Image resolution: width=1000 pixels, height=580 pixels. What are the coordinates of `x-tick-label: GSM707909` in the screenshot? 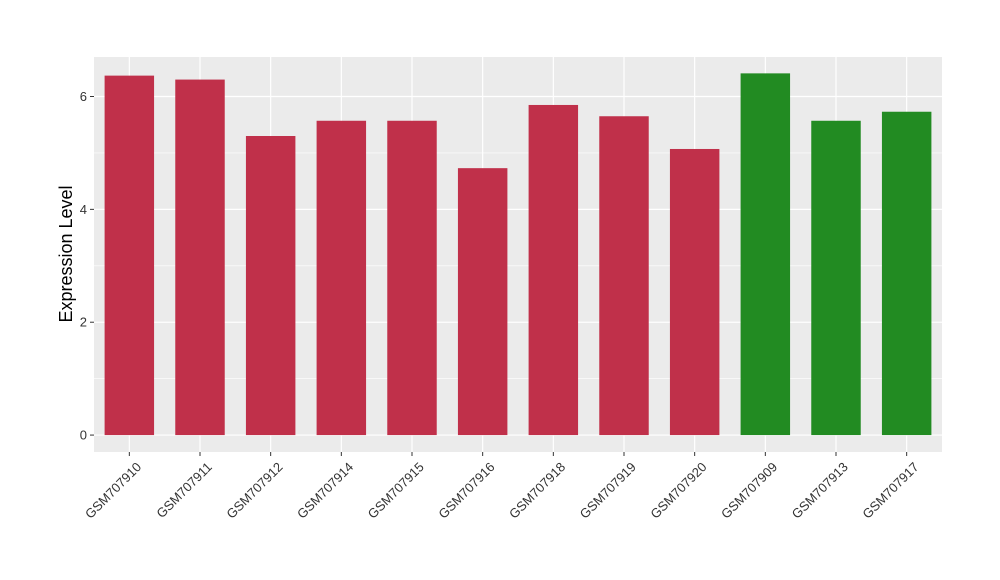 It's located at (749, 490).